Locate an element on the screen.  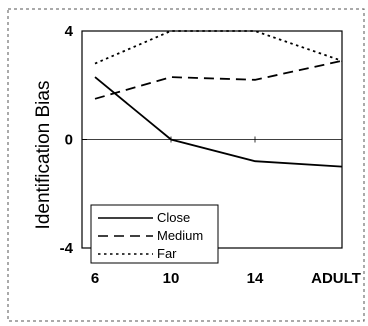
x-tick-group: 6 10 14 ADULT is located at coordinates (226, 278).